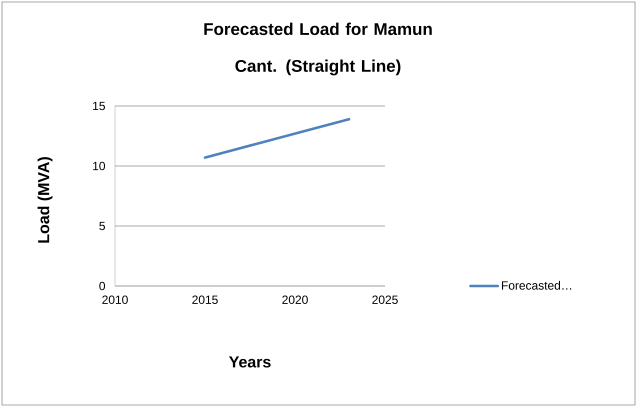  Describe the element at coordinates (99, 166) in the screenshot. I see `y-tick-label: 10` at that location.